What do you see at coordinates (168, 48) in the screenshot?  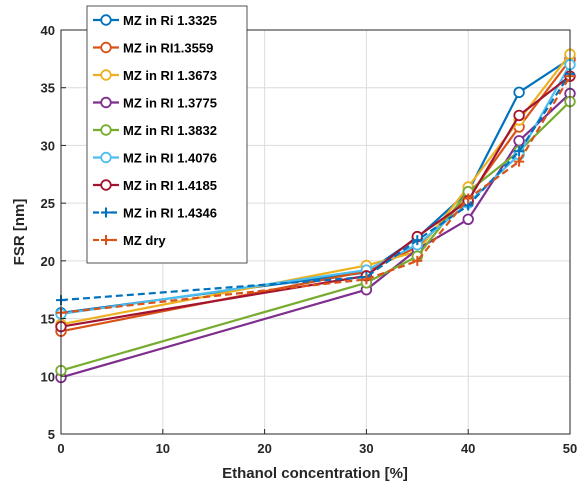 I see `legend-label: MZ in RI1.3559` at bounding box center [168, 48].